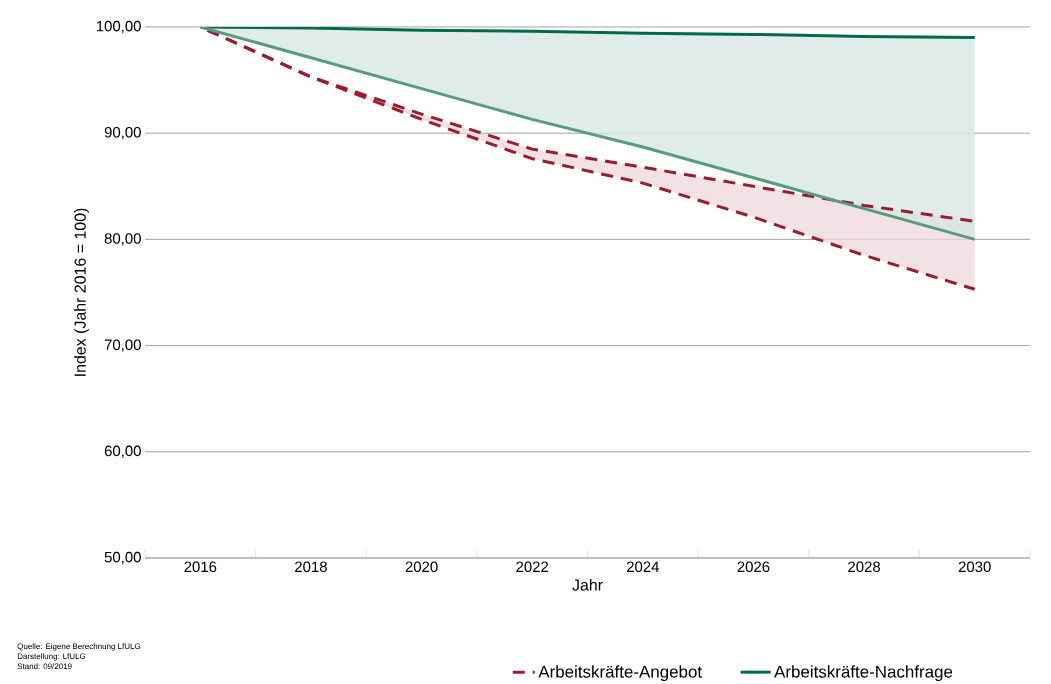  Describe the element at coordinates (974, 567) in the screenshot. I see `x-tick-label: 2030` at that location.